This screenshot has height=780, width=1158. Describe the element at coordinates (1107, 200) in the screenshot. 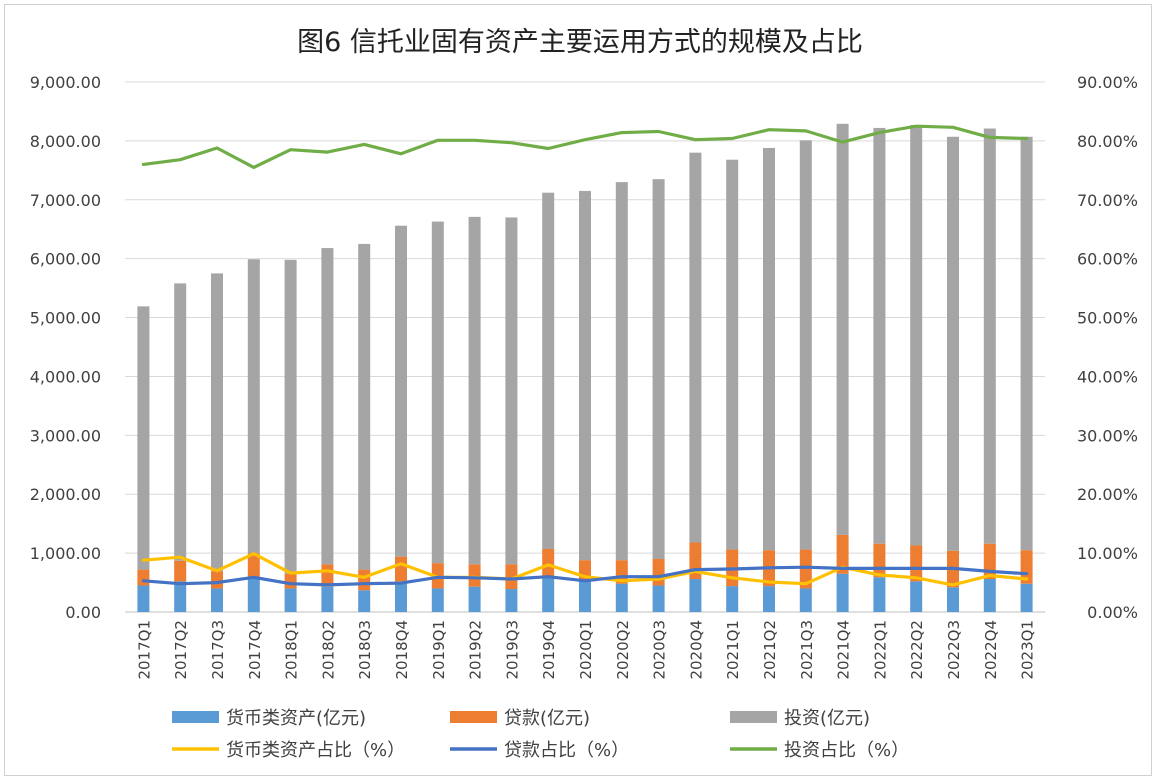

I see `y-right-tick-label: 70.00%` at that location.